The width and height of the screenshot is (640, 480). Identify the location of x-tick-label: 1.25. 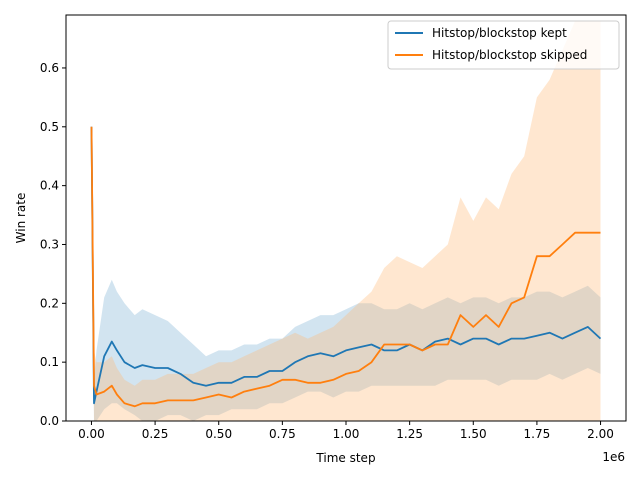
(409, 434).